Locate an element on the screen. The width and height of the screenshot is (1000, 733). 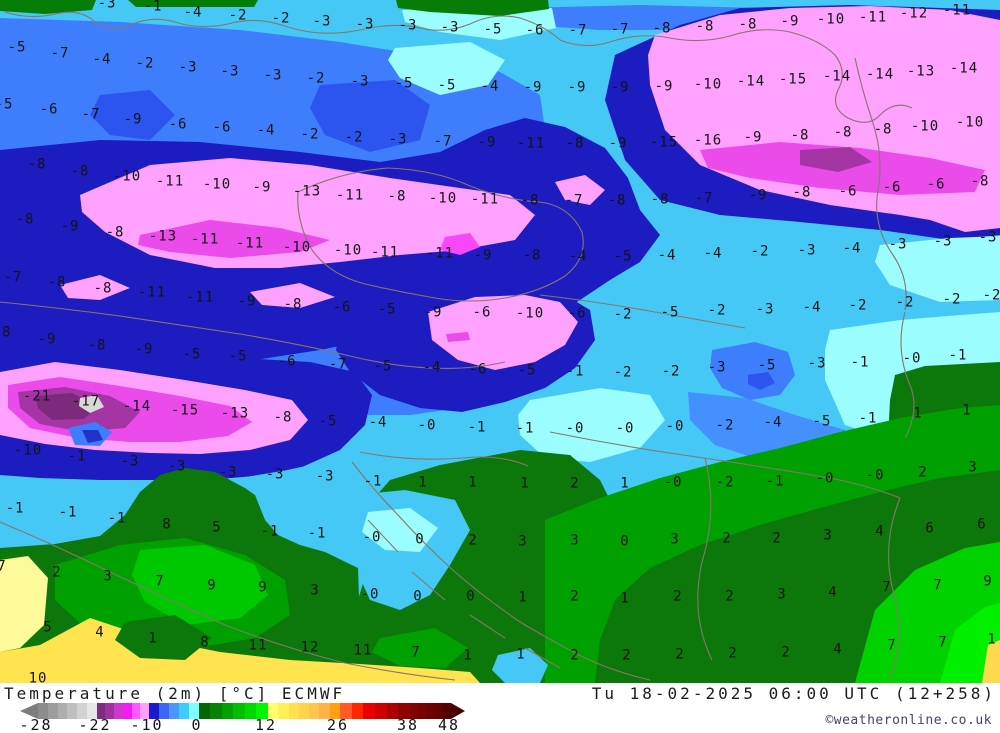
colorbar-tick-label: 48 is located at coordinates (449, 724).